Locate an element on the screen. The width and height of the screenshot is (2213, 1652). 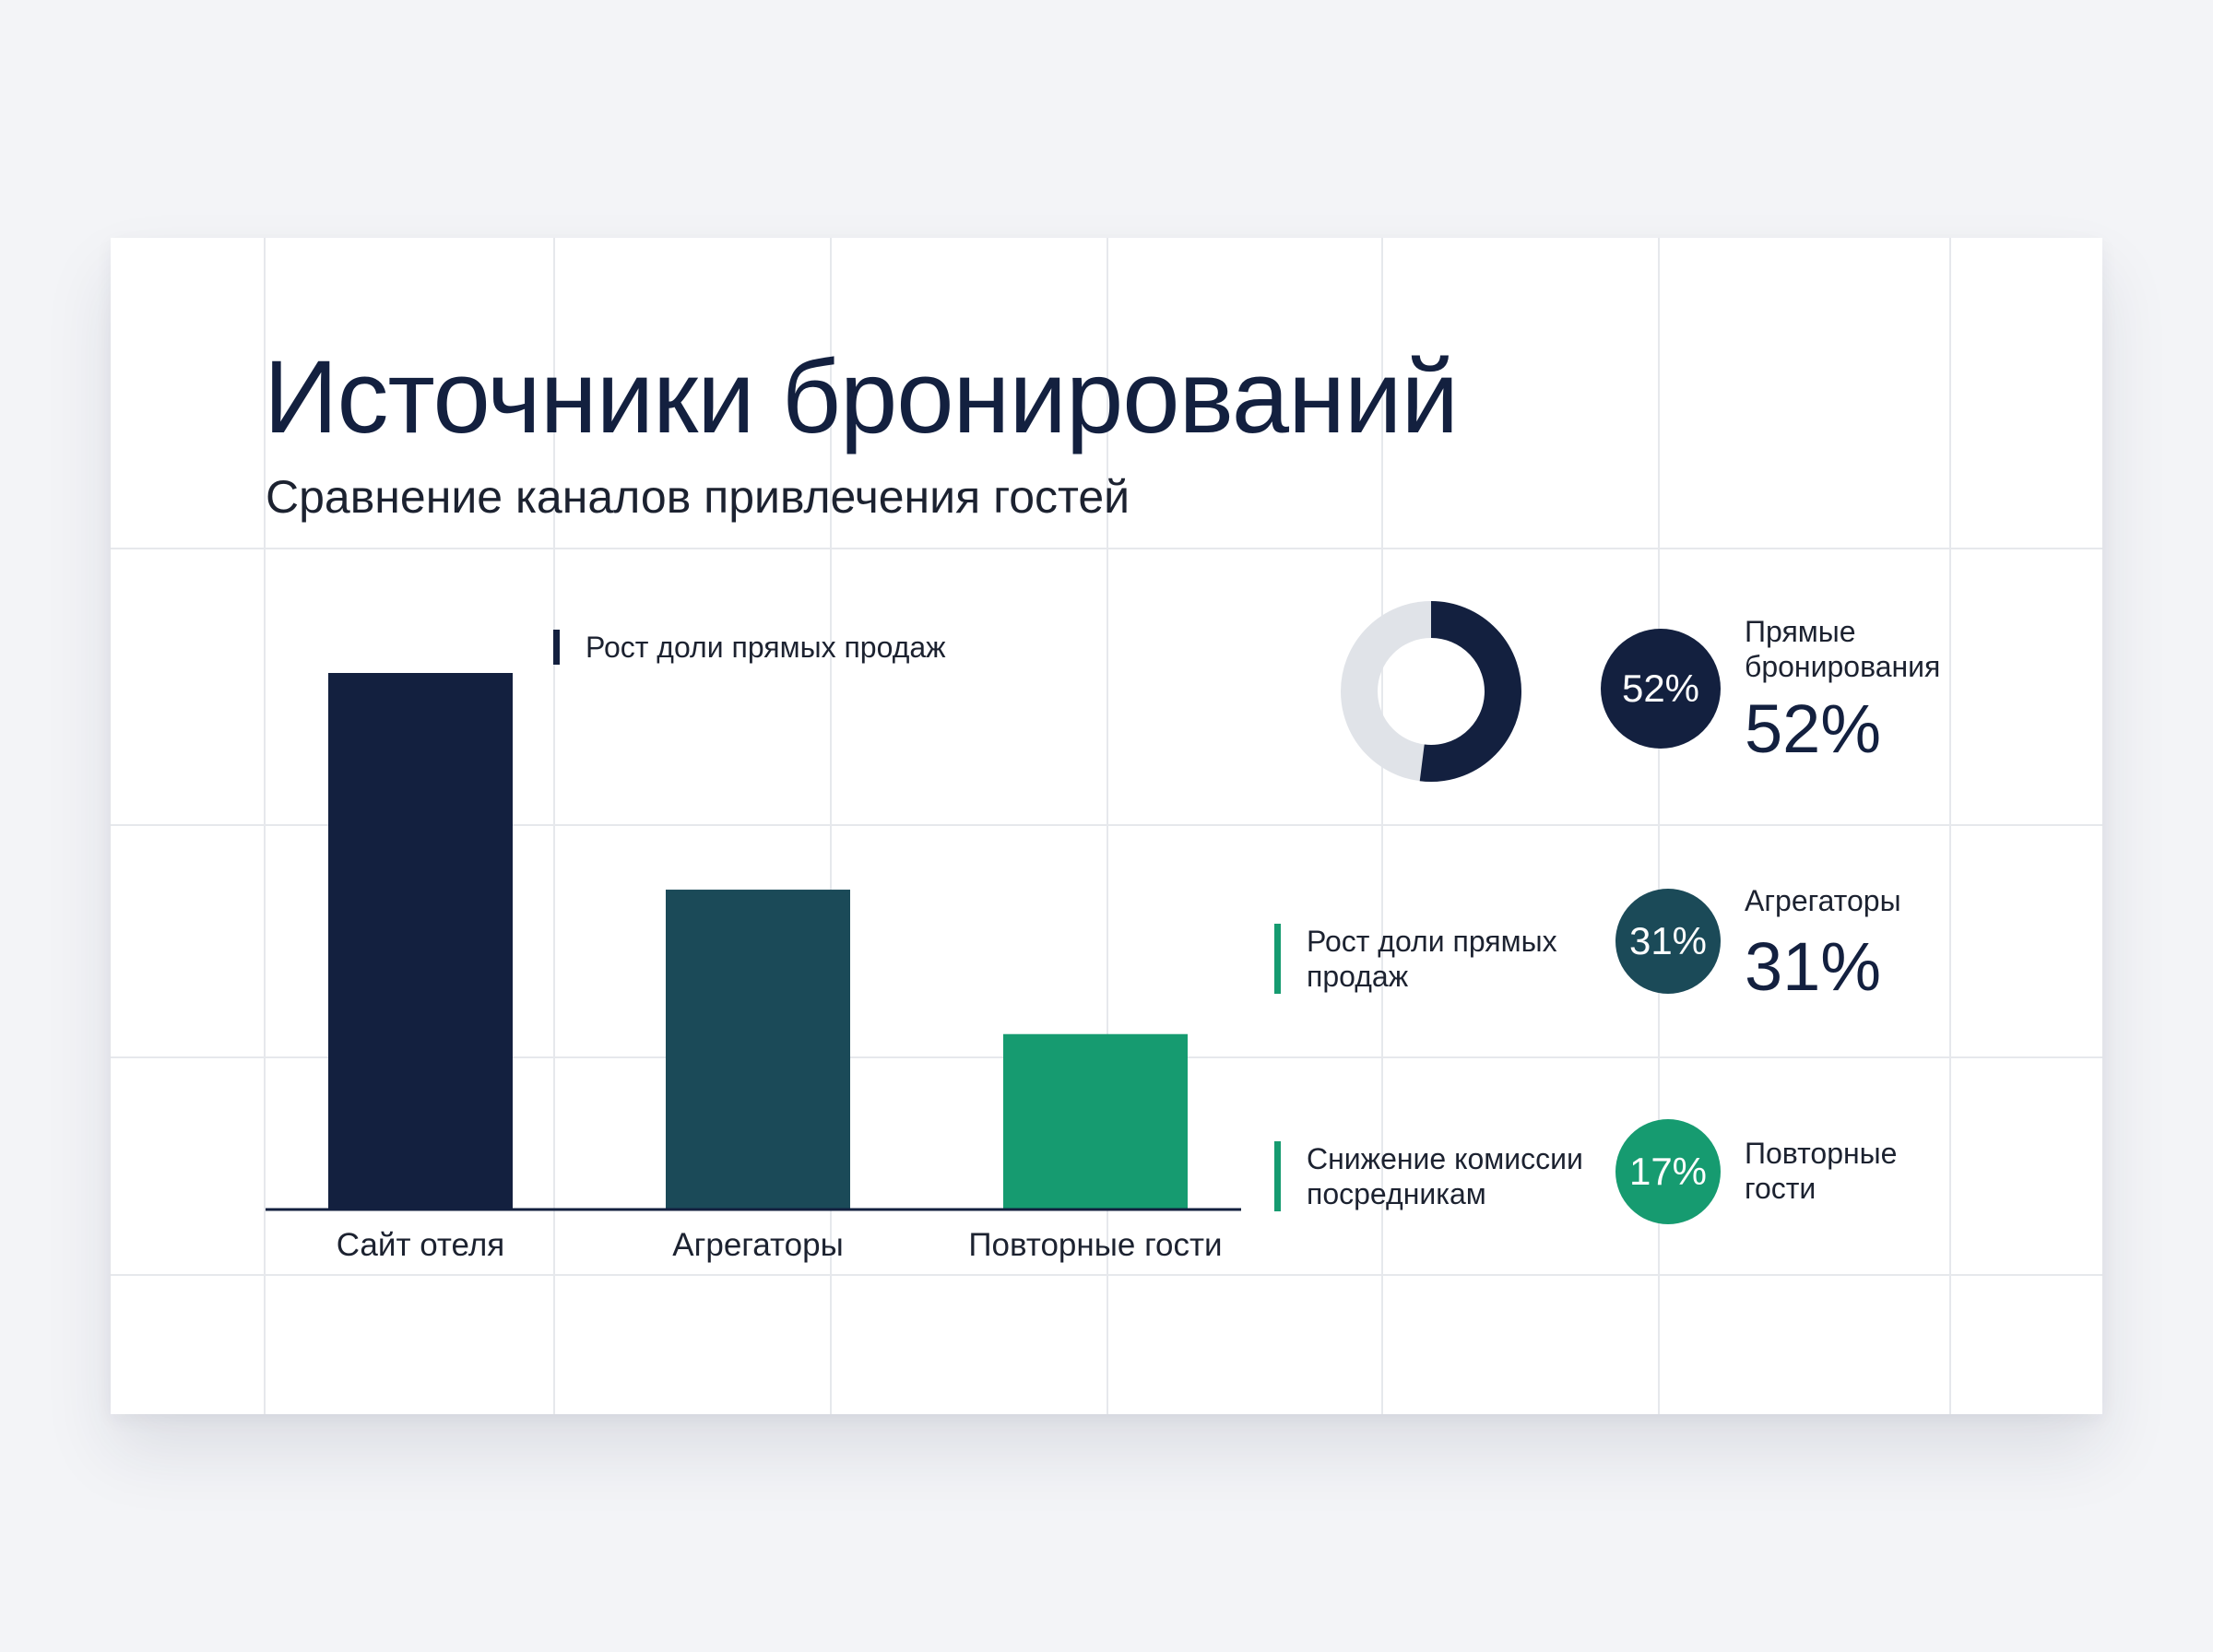
note-commission-reduction: Снижение комиссии посредникам is located at coordinates (1442, 1176).